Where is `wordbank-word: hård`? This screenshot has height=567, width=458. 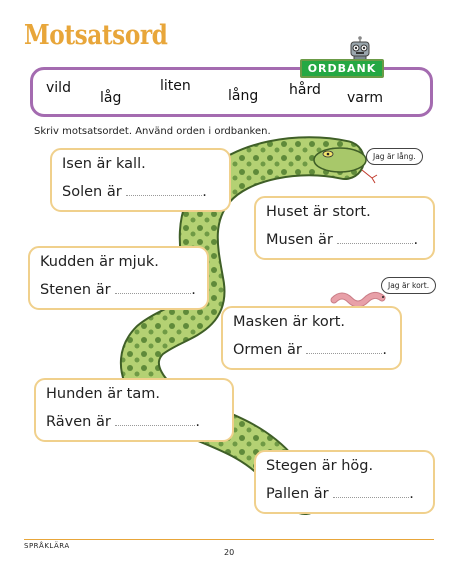 wordbank-word: hård is located at coordinates (305, 90).